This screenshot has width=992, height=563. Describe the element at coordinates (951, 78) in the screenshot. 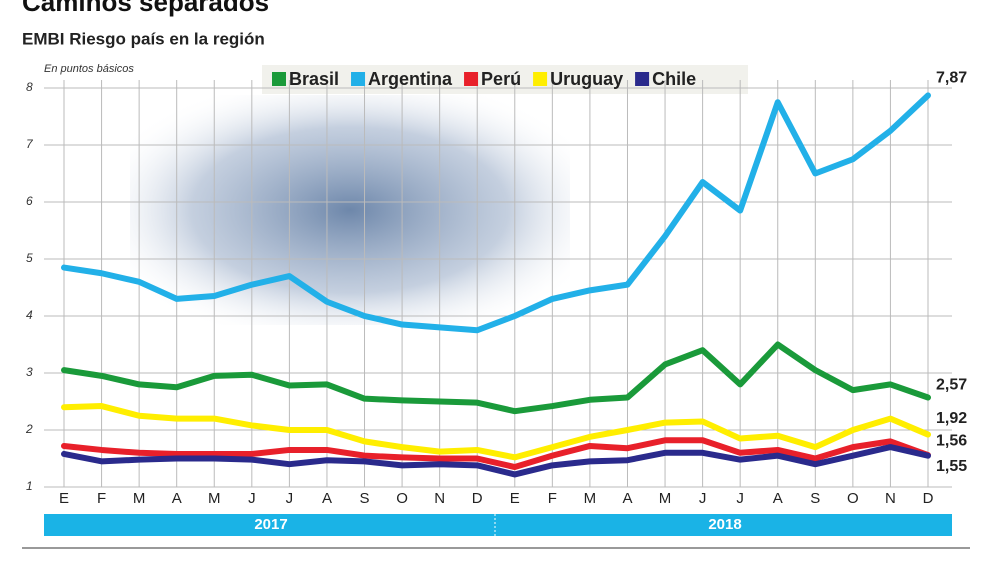

I see `value-label: 7,87` at that location.